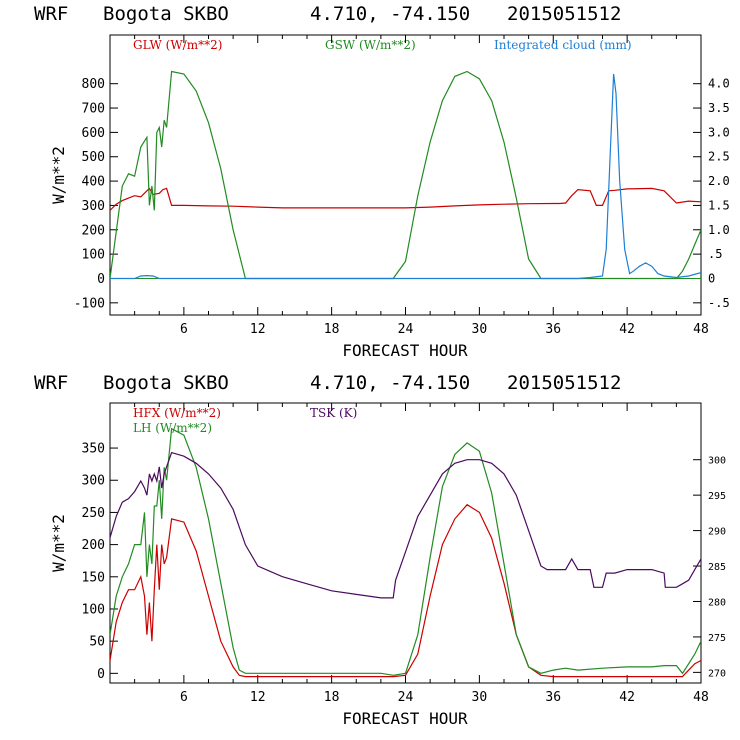 This screenshot has height=740, width=740. I want to click on y2-tick-label: 4.0, so click(719, 84).